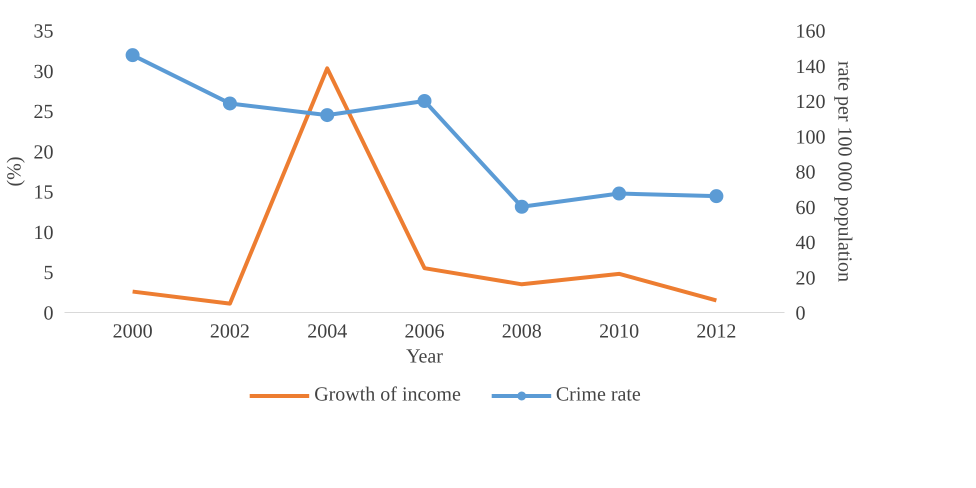 Image resolution: width=976 pixels, height=488 pixels. What do you see at coordinates (327, 331) in the screenshot?
I see `x-tick-label: 2004` at bounding box center [327, 331].